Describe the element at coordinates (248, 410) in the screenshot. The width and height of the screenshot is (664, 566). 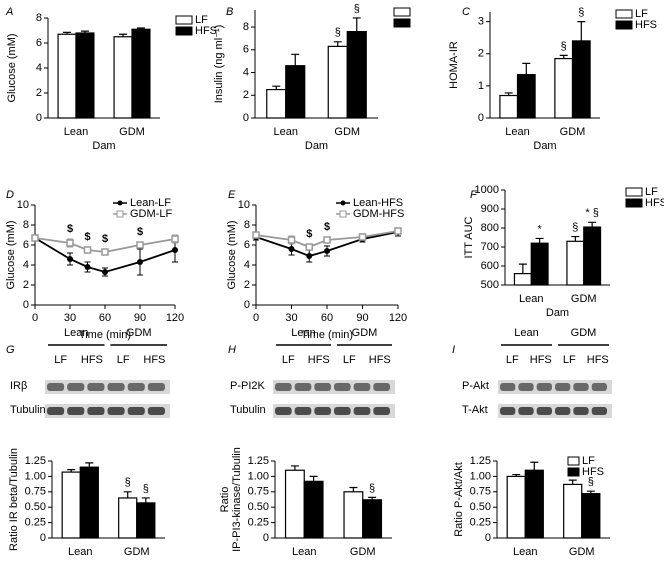
I see `blot-row-label: Tubulin` at that location.